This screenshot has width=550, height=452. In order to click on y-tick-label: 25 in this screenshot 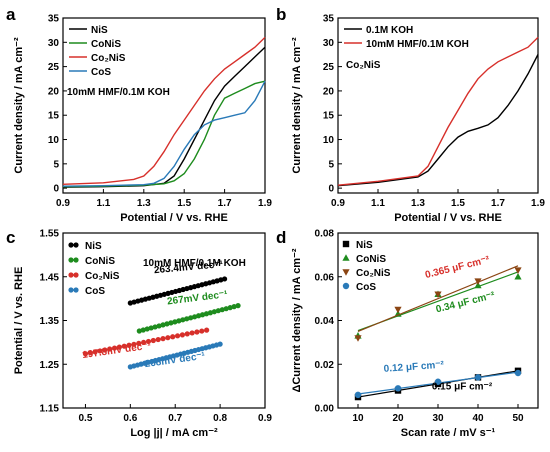, I will do `click(329, 67)`.